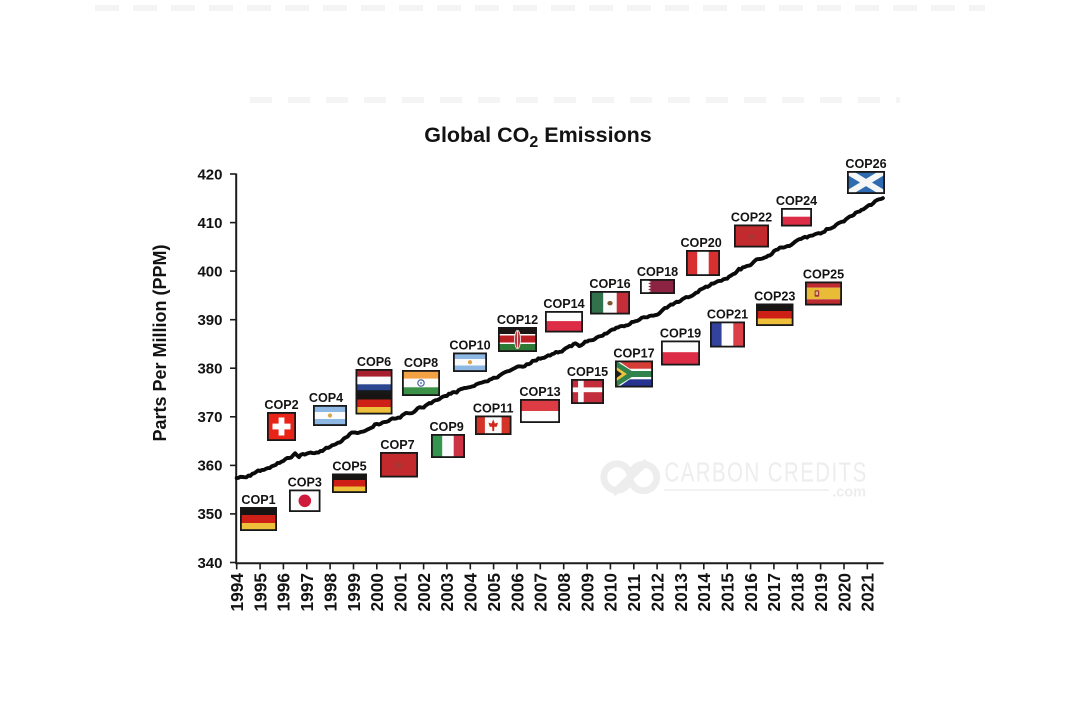 The image size is (1068, 718). Describe the element at coordinates (469, 346) in the screenshot. I see `svg-text: COP10` at that location.